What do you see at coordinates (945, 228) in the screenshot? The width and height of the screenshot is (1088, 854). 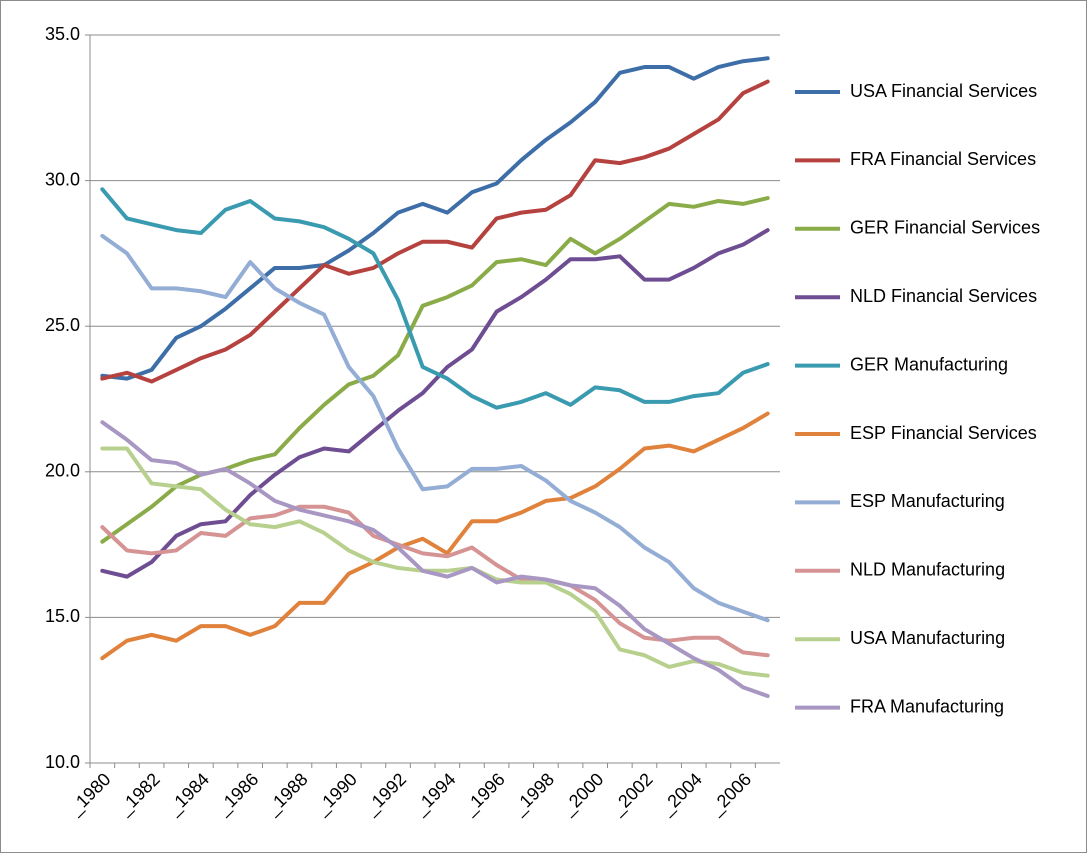 I see `legend-label: GER Financial Services` at bounding box center [945, 228].